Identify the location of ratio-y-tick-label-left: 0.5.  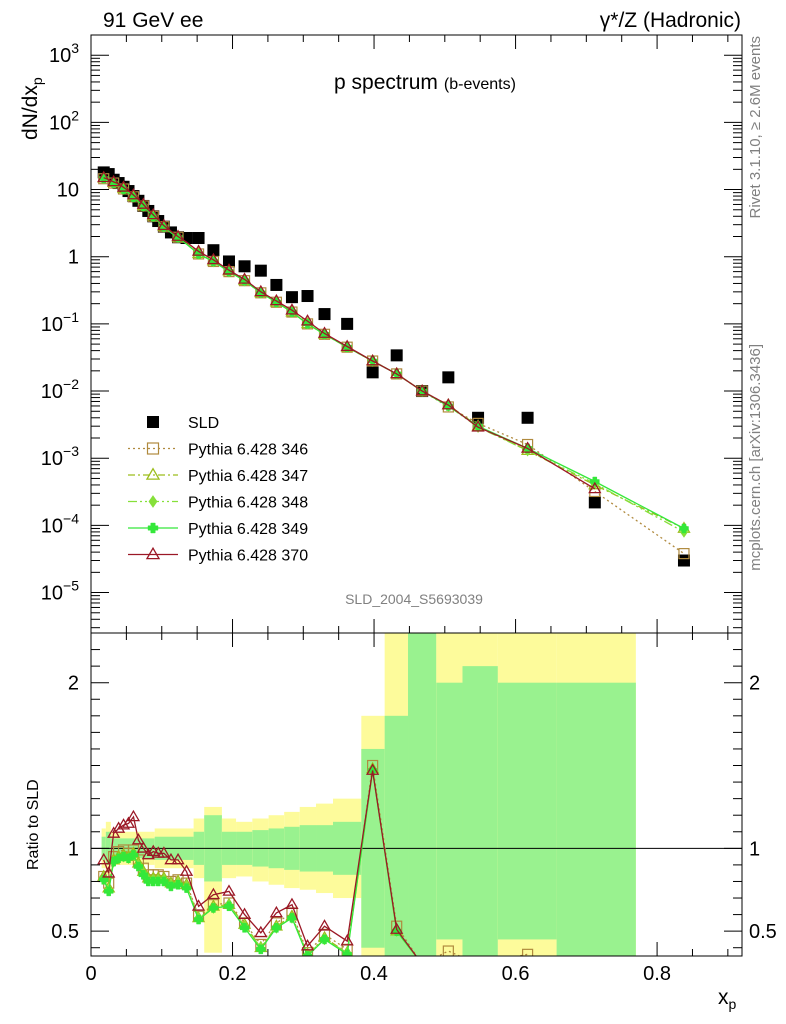
(65, 932).